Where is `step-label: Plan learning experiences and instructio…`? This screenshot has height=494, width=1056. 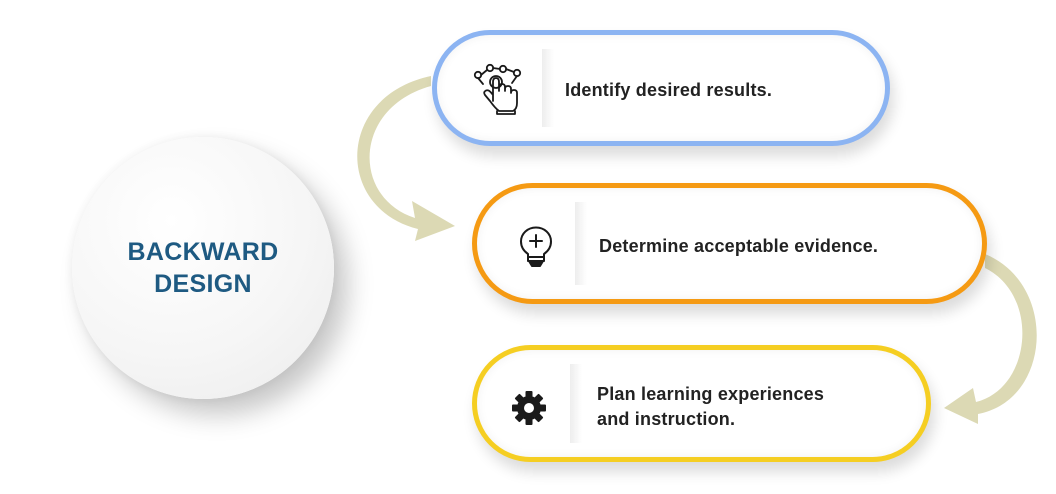 step-label: Plan learning experiences and instructio… is located at coordinates (710, 407).